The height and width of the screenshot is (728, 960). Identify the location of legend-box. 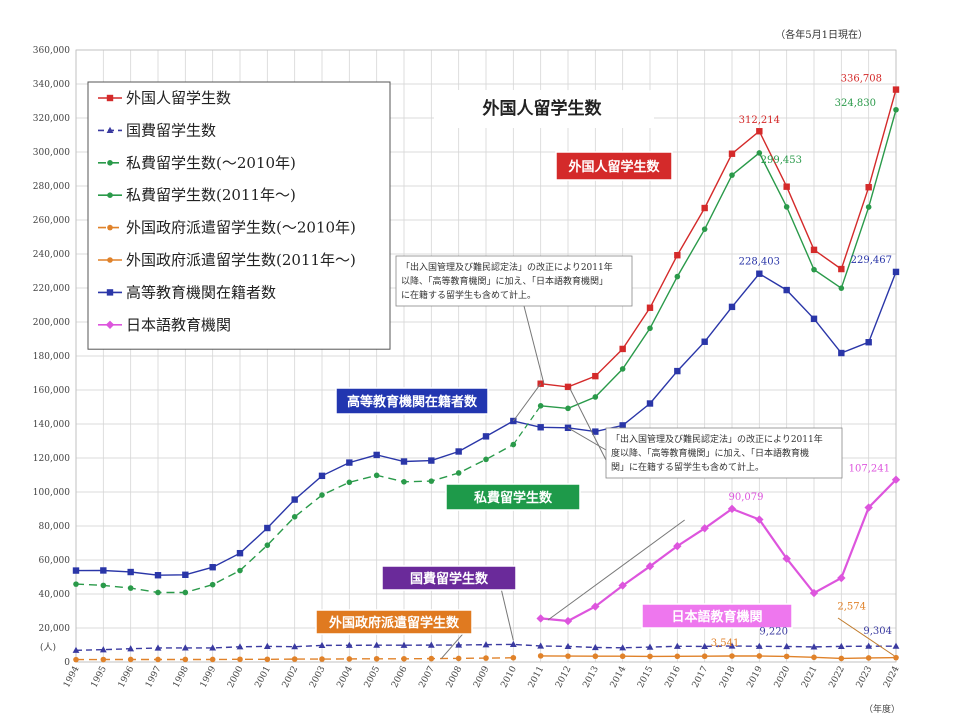
(239, 215).